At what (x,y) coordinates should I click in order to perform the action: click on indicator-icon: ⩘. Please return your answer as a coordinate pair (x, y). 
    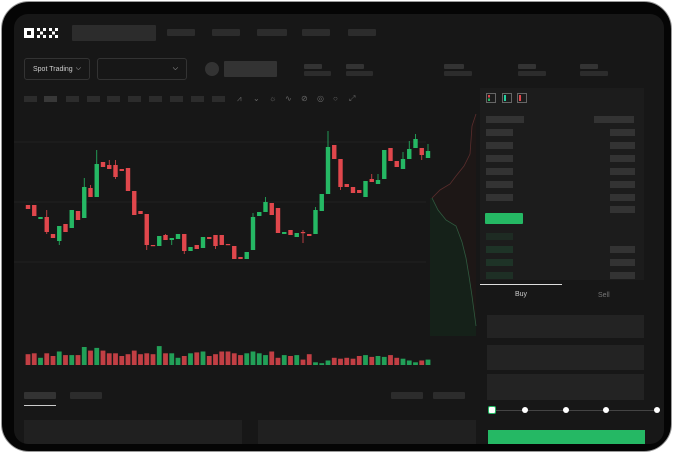
    Looking at the image, I should click on (239, 98).